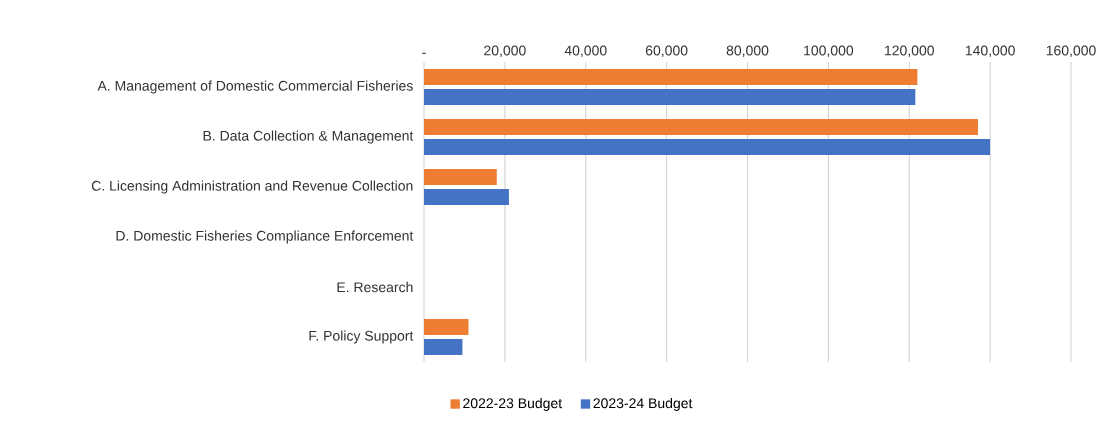 Image resolution: width=1113 pixels, height=425 pixels. I want to click on x-tick-label: 100,000, so click(829, 51).